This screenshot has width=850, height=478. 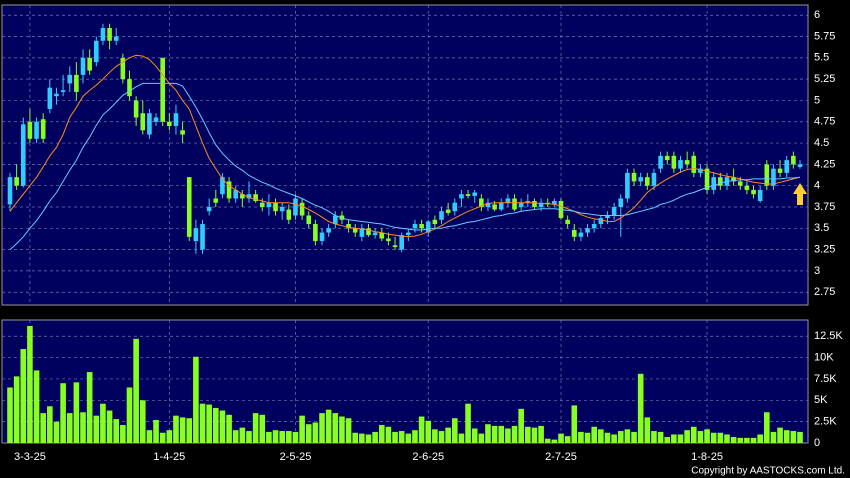 I want to click on y-tick-label: 5.25, so click(x=824, y=79).